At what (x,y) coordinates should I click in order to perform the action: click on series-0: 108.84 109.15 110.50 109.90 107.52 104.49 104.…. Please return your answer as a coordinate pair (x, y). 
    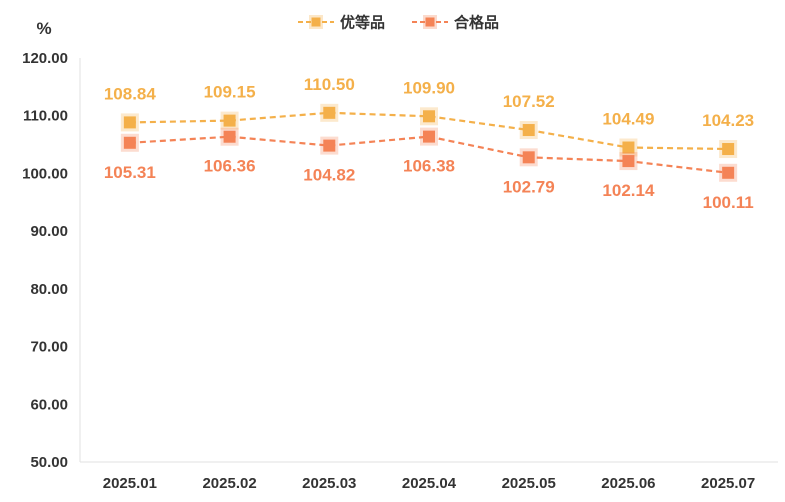
    Looking at the image, I should click on (429, 117).